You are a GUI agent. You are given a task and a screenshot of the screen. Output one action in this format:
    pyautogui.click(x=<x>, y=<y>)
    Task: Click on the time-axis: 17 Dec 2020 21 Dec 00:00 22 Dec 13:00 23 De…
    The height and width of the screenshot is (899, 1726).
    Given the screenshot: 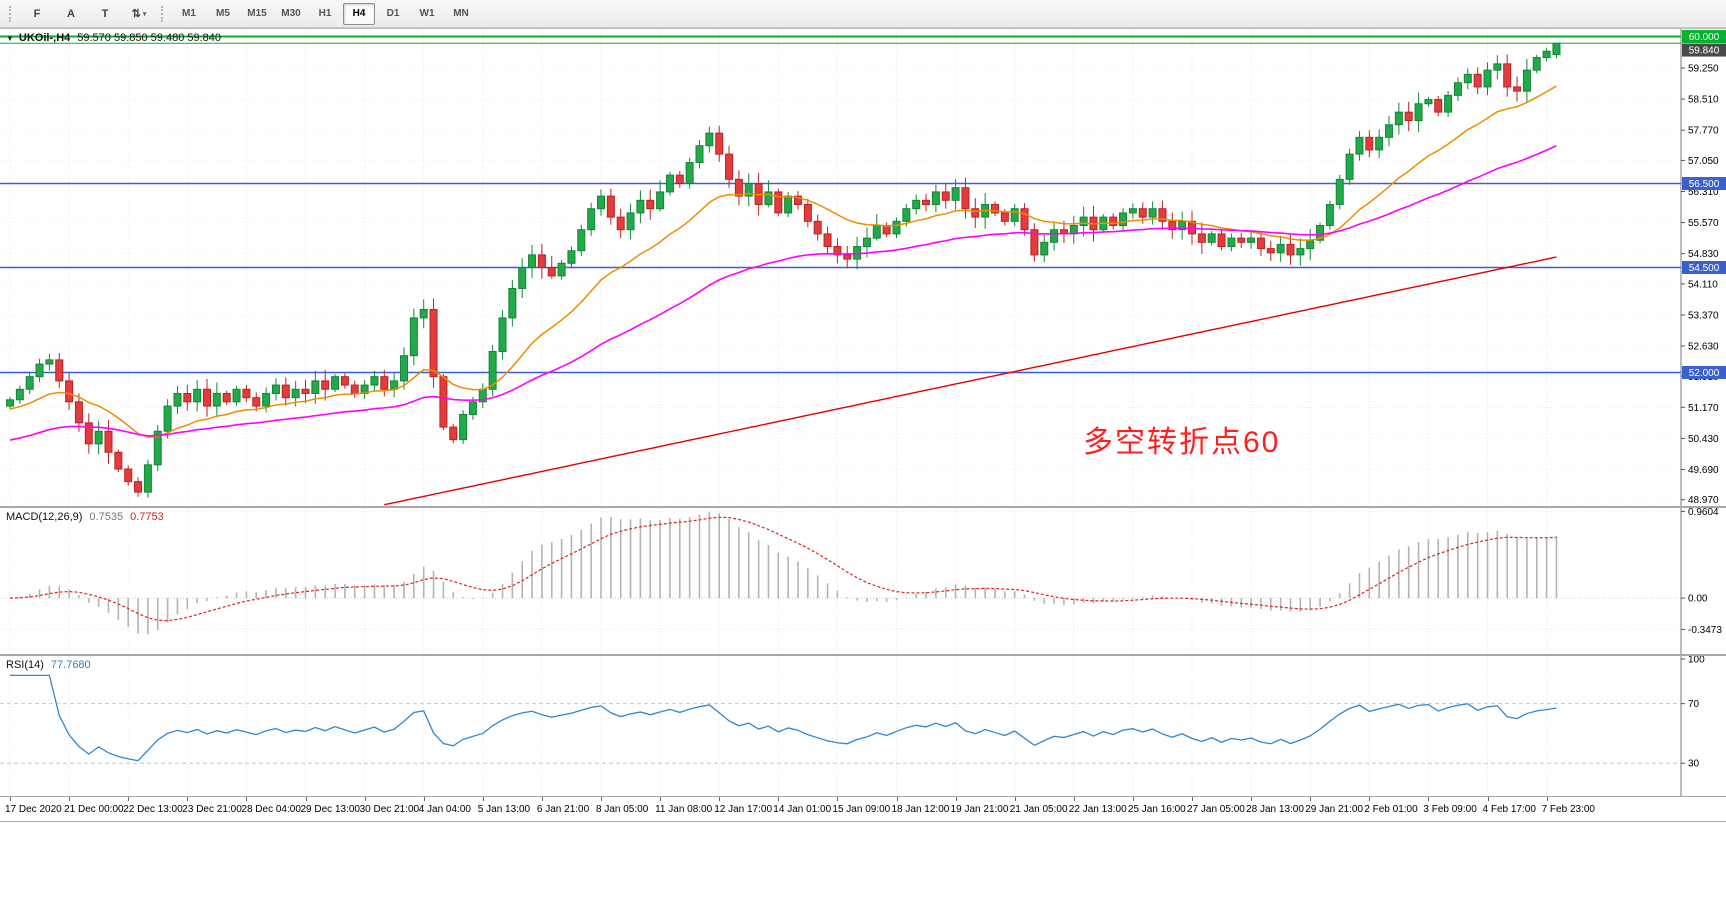 What is the action you would take?
    pyautogui.click(x=863, y=809)
    